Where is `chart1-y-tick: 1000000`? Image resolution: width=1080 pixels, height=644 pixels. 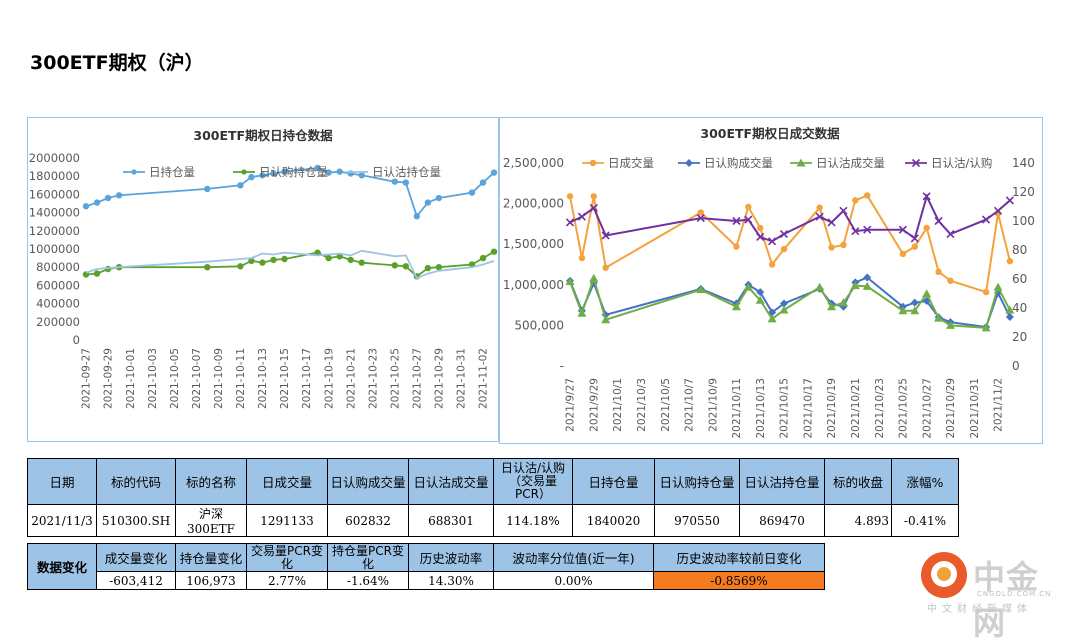 chart1-y-tick: 1000000 is located at coordinates (54, 249).